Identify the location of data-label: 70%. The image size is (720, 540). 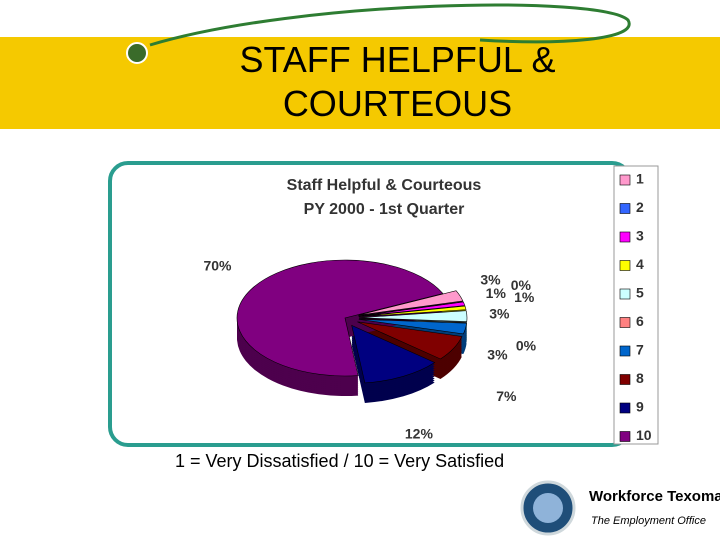
(217, 265).